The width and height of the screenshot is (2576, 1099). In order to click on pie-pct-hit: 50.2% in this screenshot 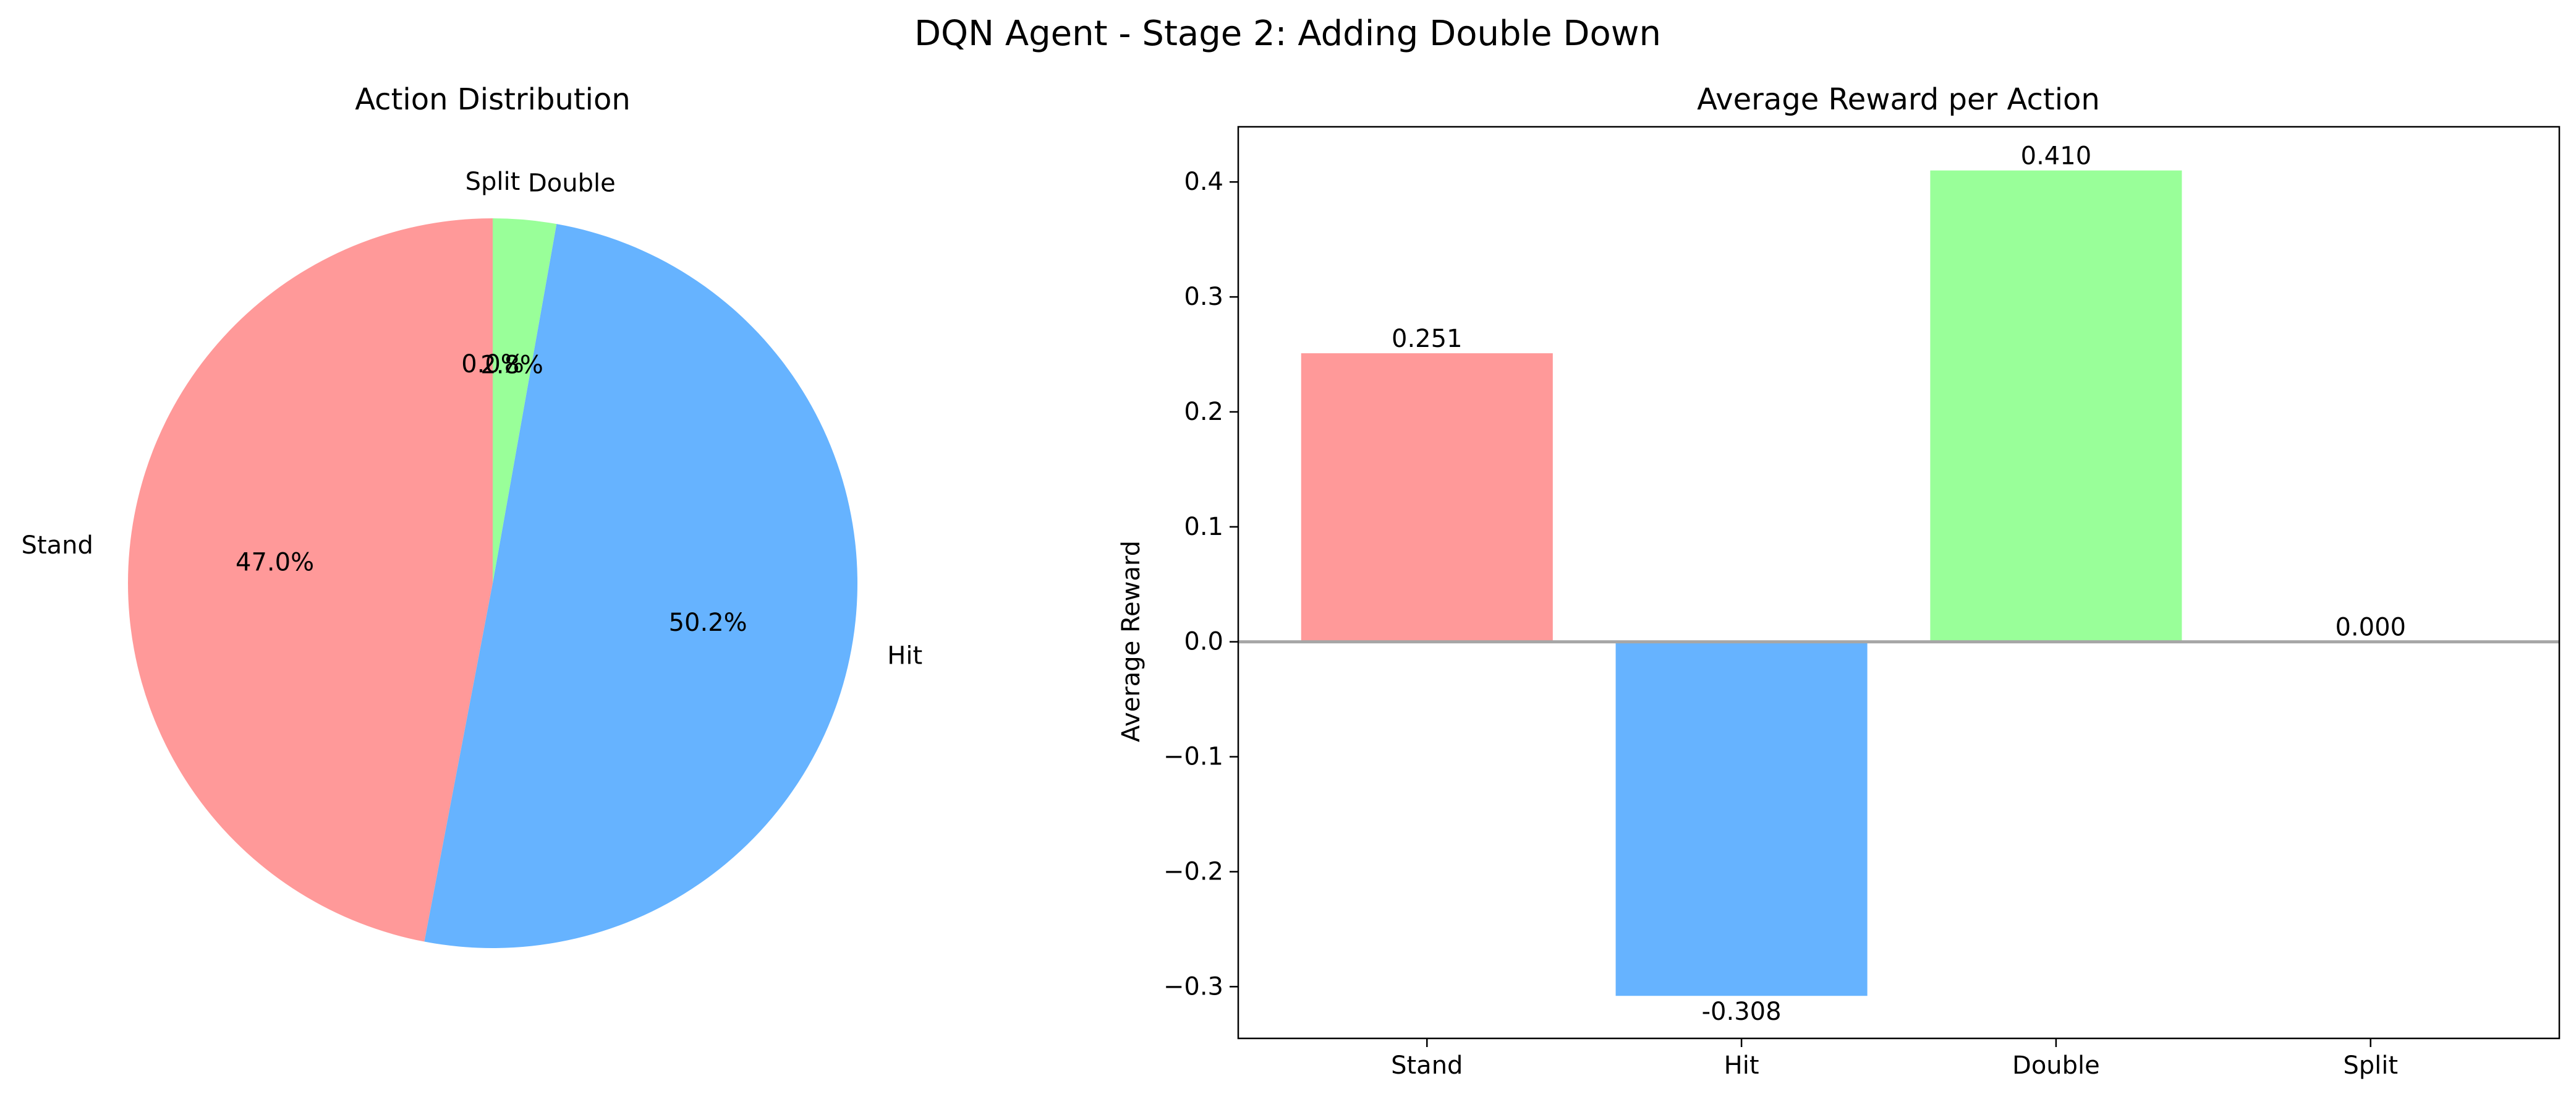, I will do `click(708, 623)`.